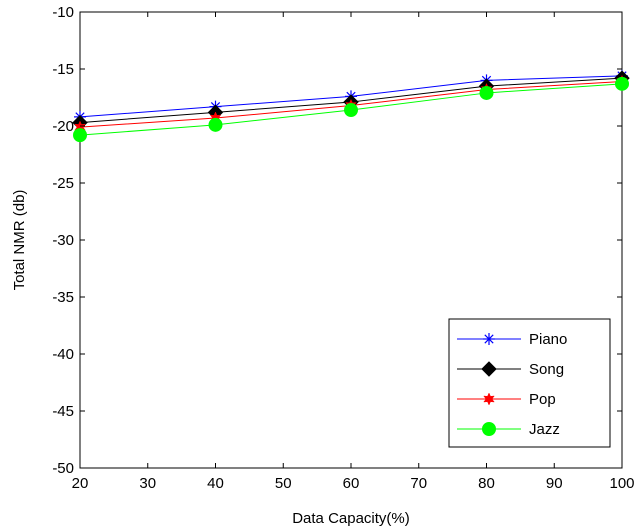  What do you see at coordinates (489, 399) in the screenshot?
I see `legend-marker-pop` at bounding box center [489, 399].